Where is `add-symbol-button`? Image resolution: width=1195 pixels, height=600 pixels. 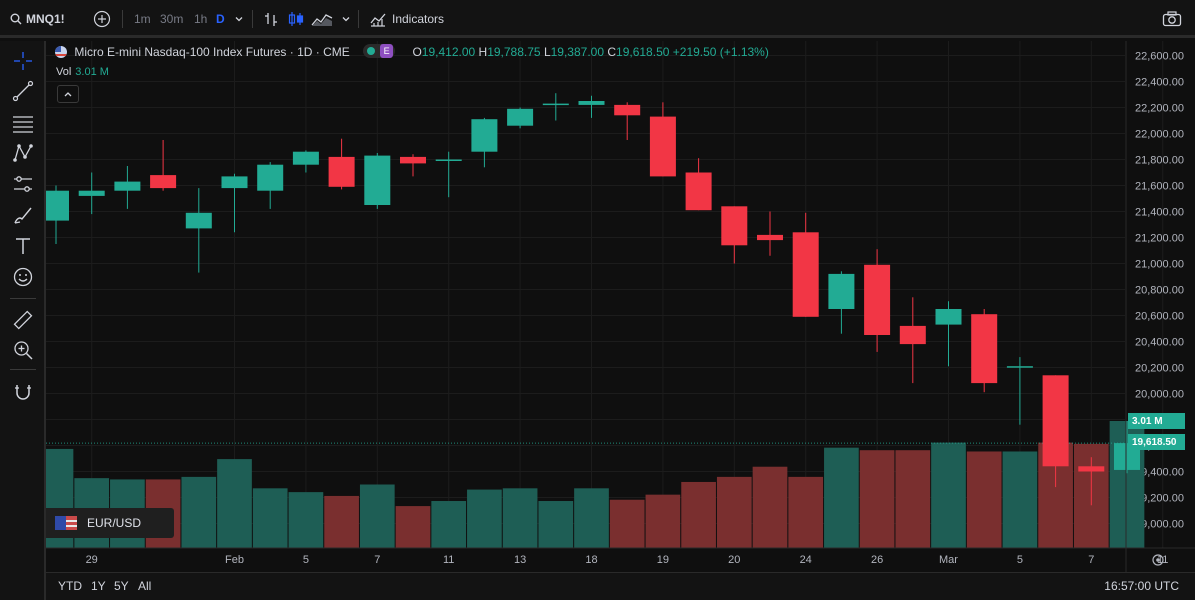 add-symbol-button is located at coordinates (102, 19).